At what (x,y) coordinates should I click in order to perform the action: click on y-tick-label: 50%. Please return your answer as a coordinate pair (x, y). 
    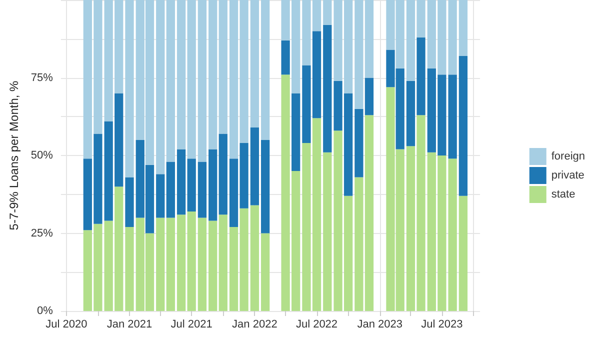
    Looking at the image, I should click on (42, 156).